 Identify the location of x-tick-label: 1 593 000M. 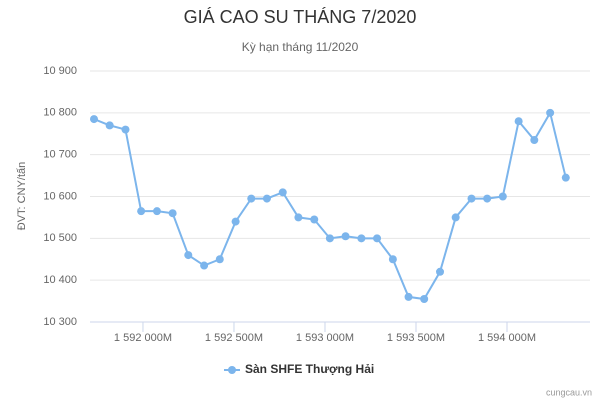
(325, 338).